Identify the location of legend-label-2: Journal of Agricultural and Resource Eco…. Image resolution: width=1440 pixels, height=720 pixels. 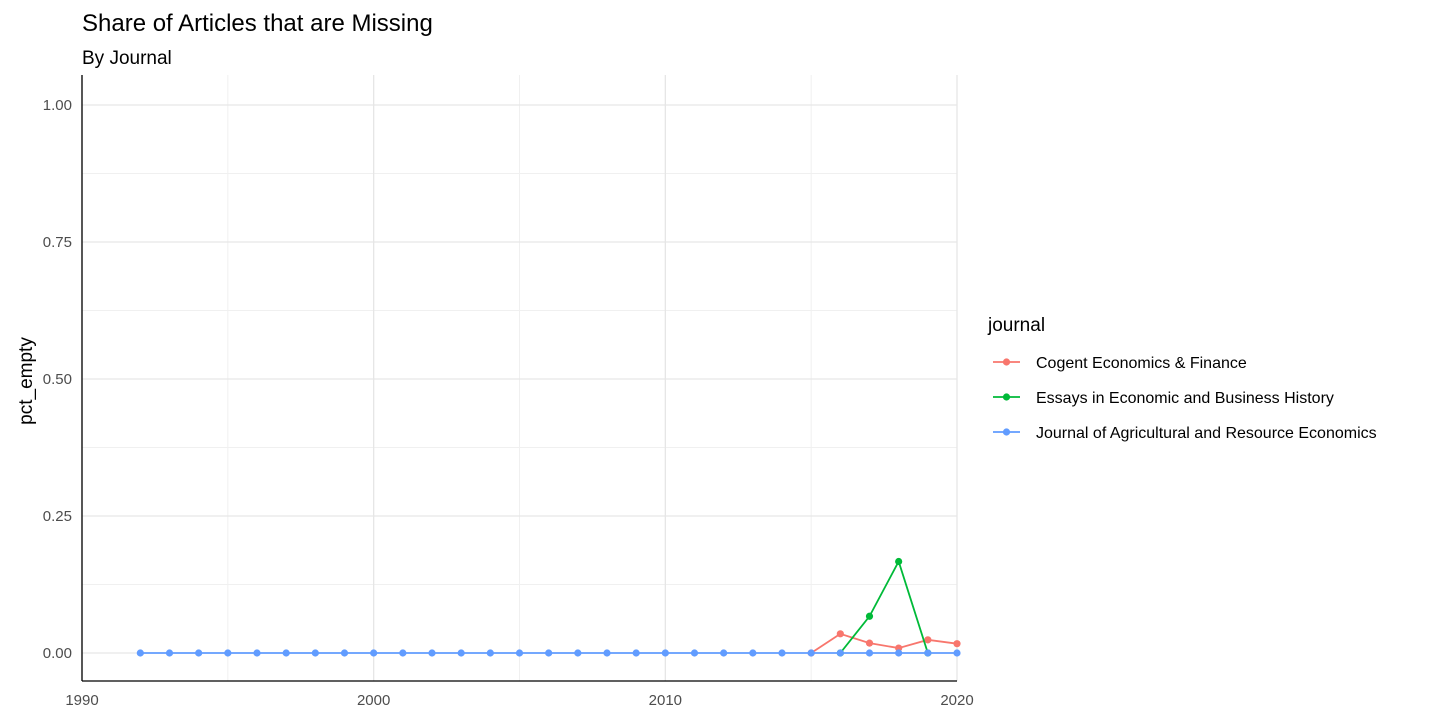
(1206, 433).